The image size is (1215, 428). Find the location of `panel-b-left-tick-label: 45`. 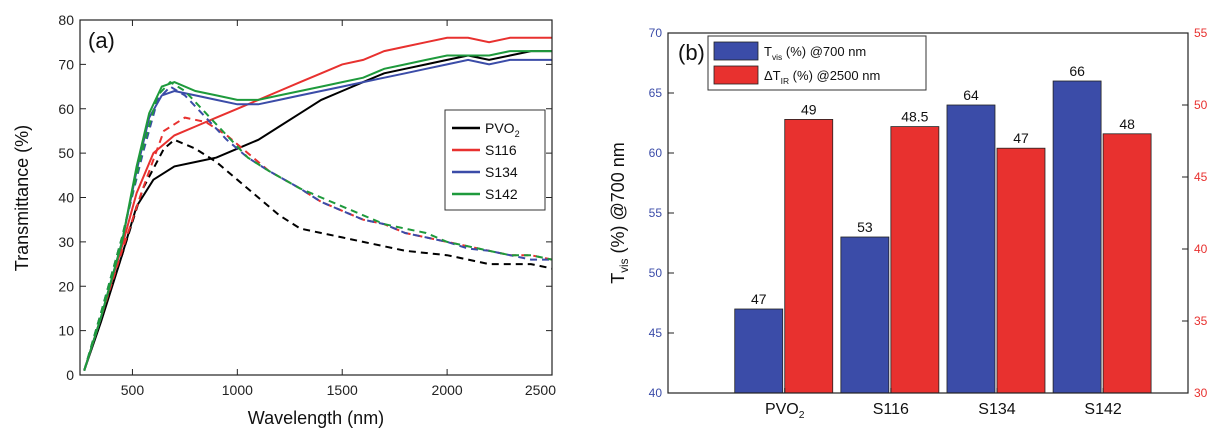

panel-b-left-tick-label: 45 is located at coordinates (656, 333).